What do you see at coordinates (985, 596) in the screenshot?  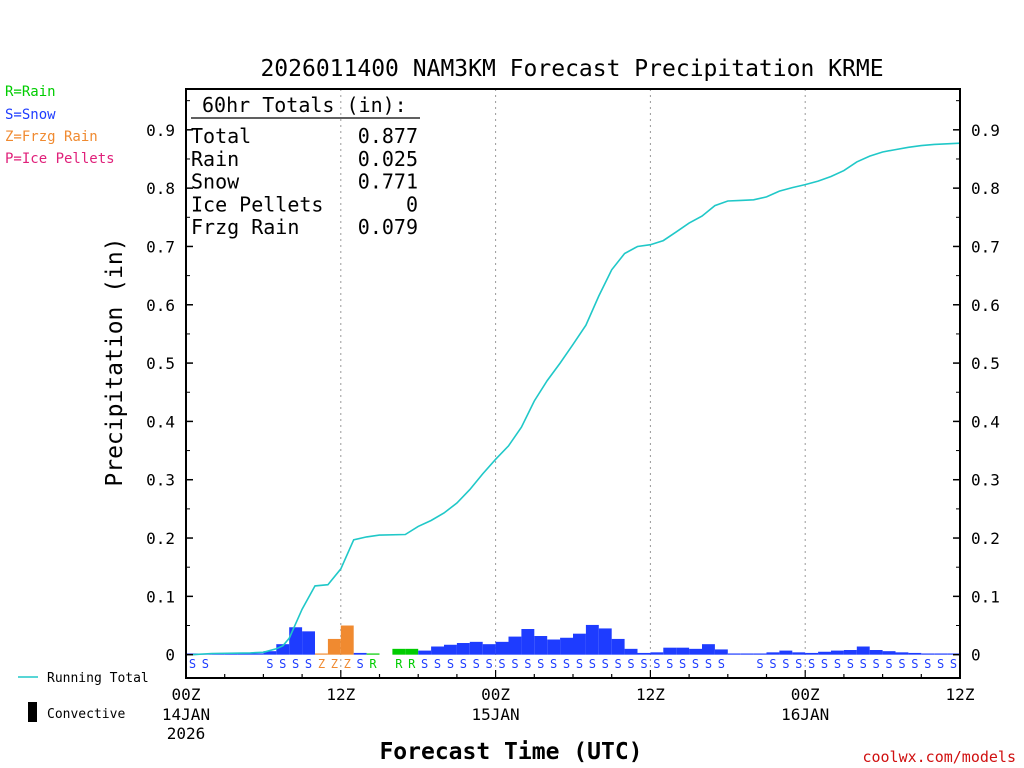 I see `y-tick-label-right: 0.1` at bounding box center [985, 596].